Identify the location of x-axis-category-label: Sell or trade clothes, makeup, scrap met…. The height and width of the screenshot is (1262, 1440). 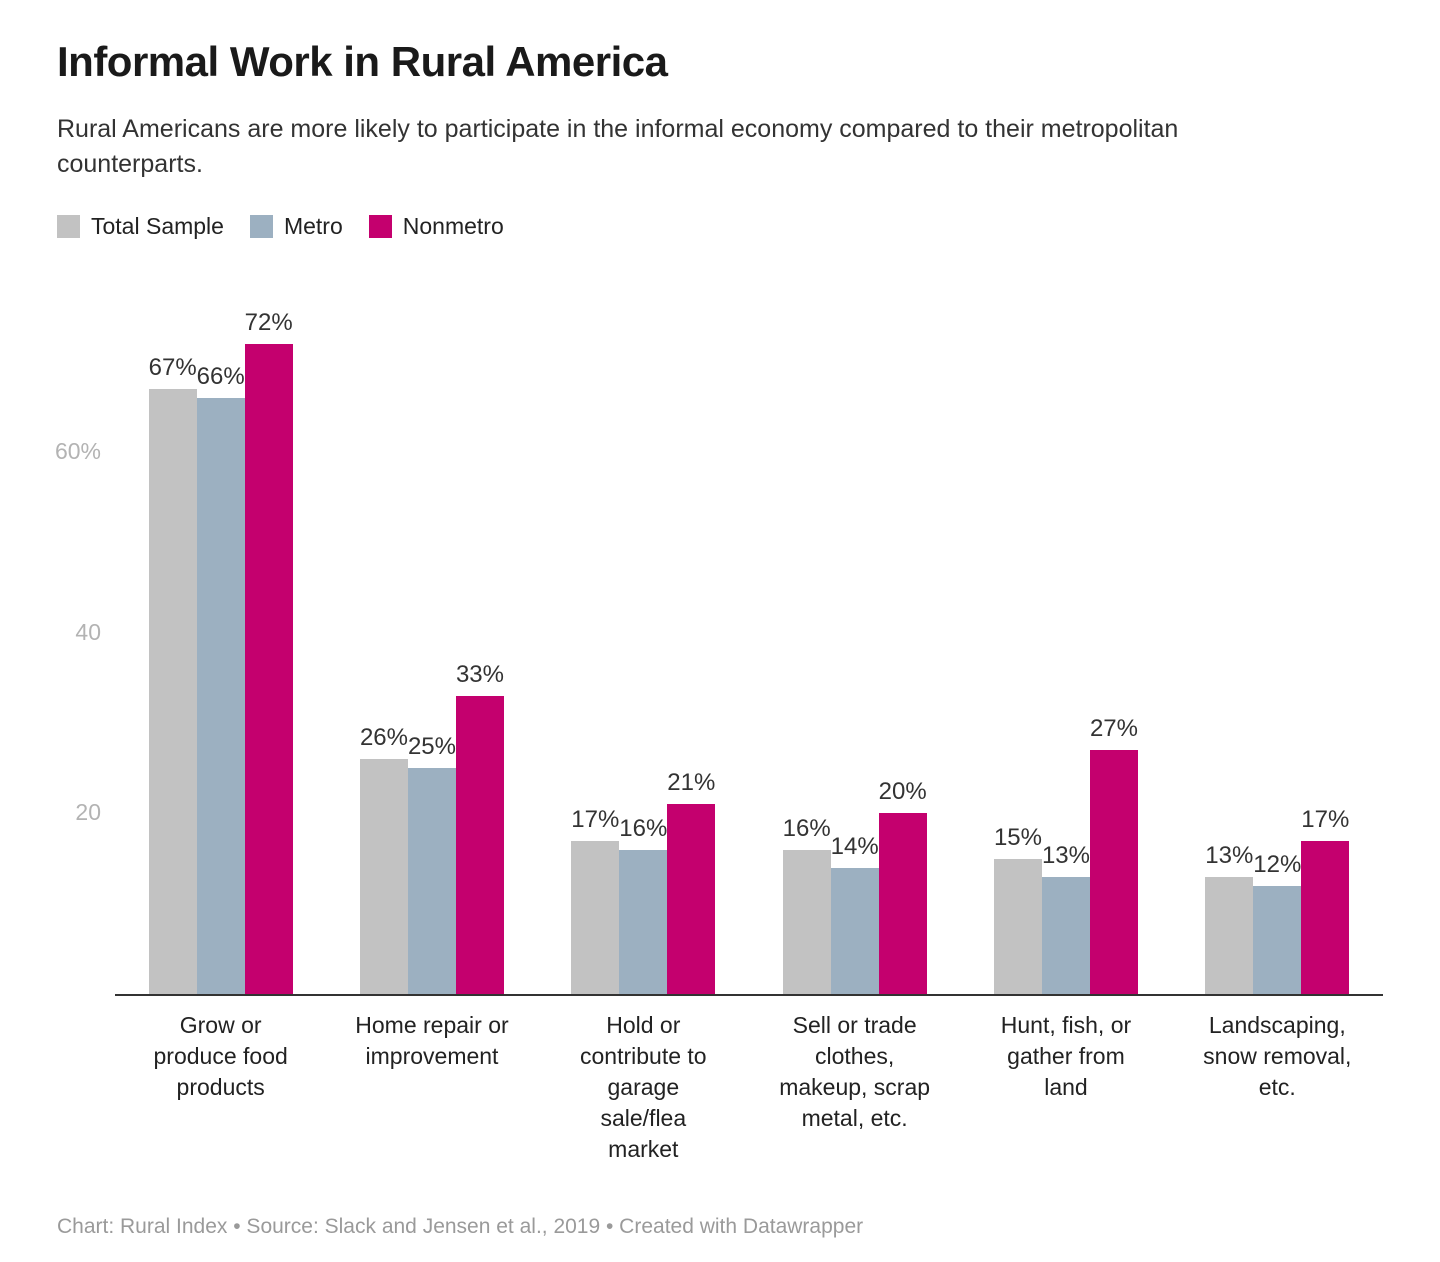
(855, 1072).